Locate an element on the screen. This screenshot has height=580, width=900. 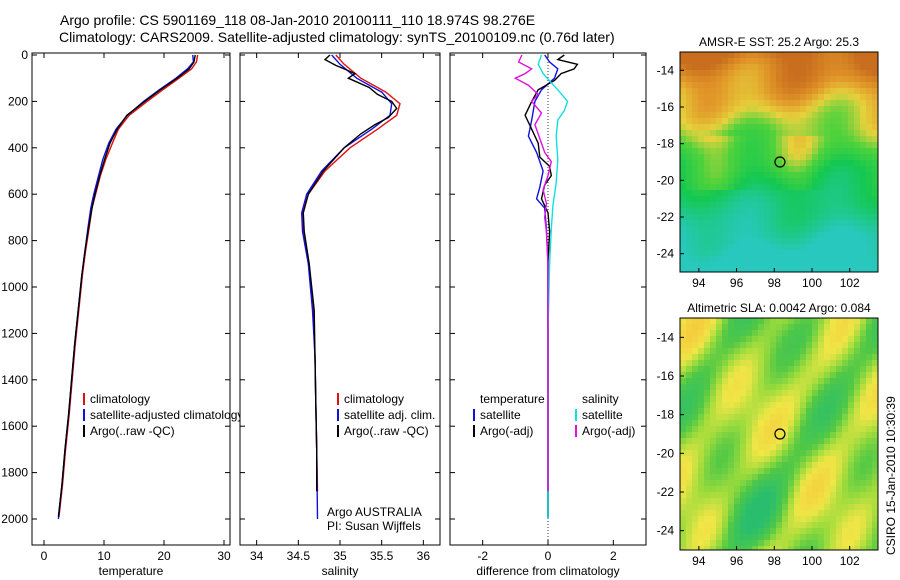
y-tick-label: 400 is located at coordinates (18, 148).